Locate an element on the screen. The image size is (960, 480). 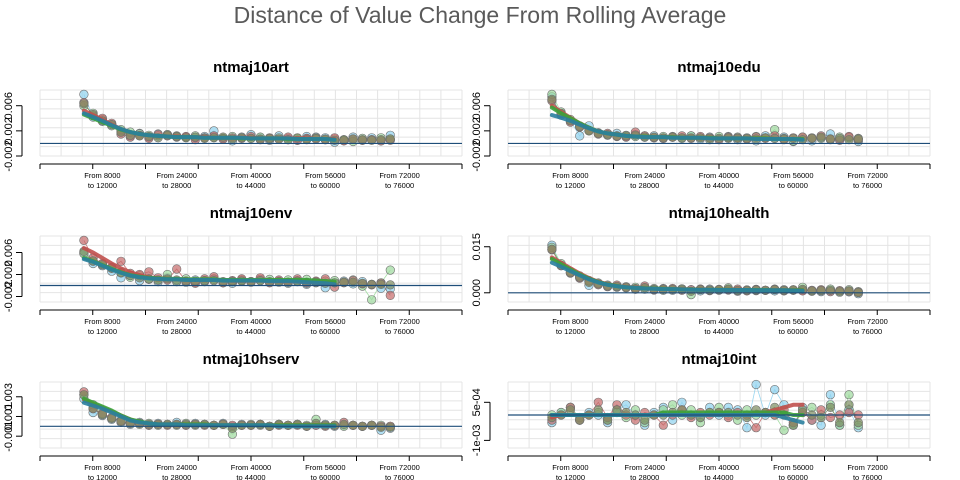
x-tick-label-2: to 76000 is located at coordinates (399, 185).